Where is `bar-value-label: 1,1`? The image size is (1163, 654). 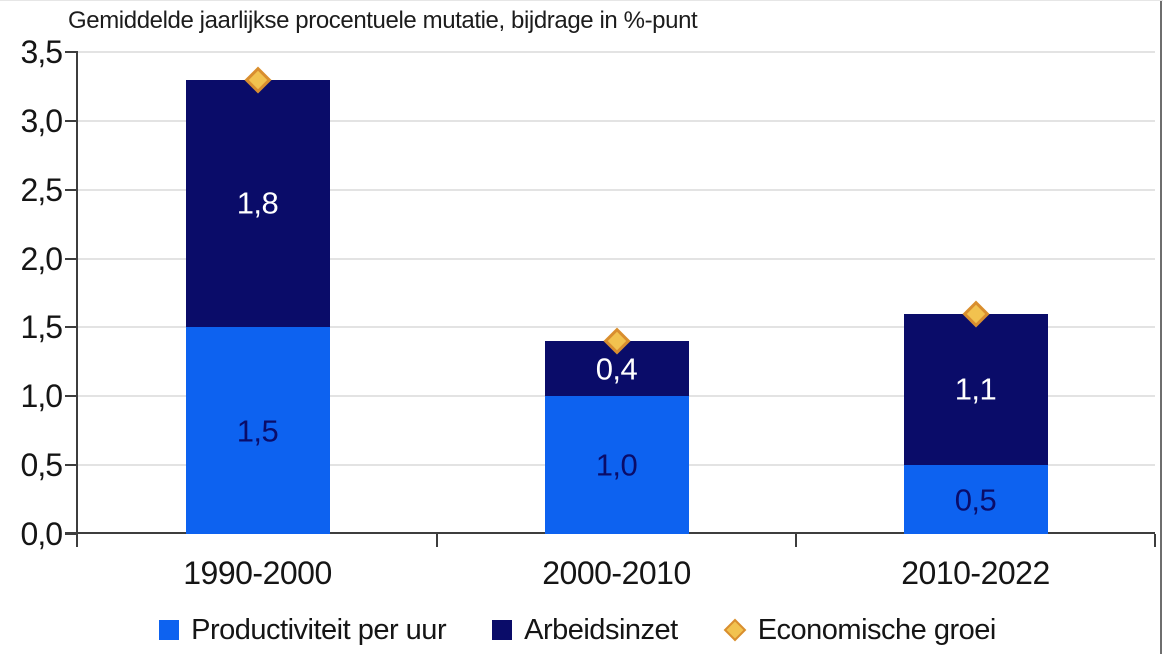 bar-value-label: 1,1 is located at coordinates (975, 389).